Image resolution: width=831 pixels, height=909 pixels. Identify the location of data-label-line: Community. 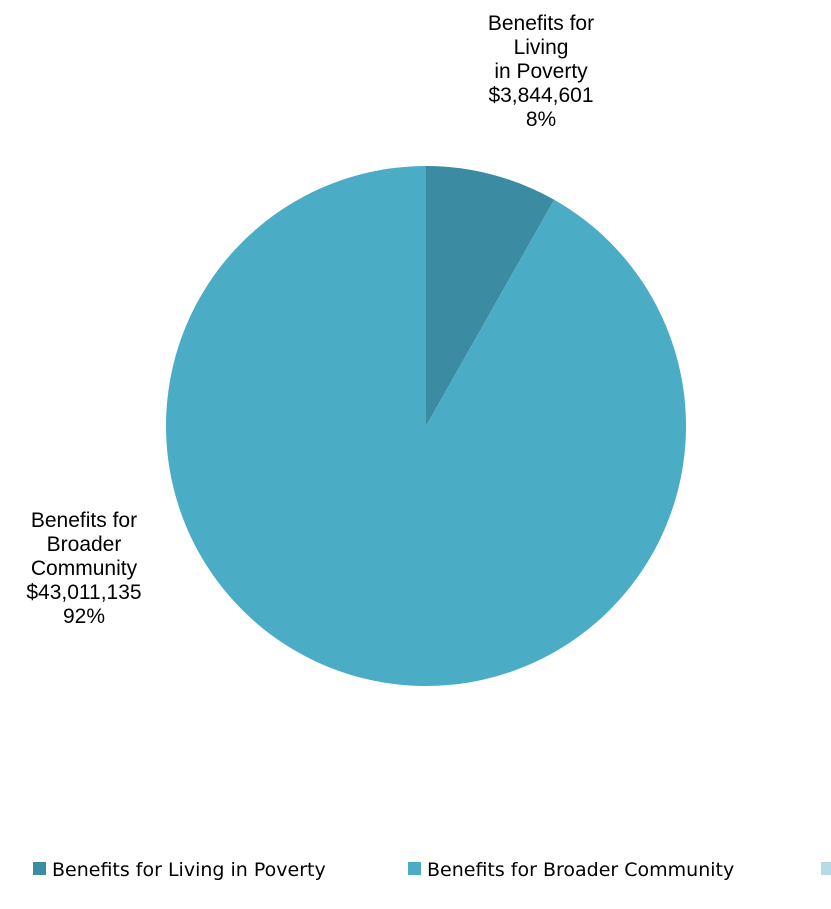
(84, 568).